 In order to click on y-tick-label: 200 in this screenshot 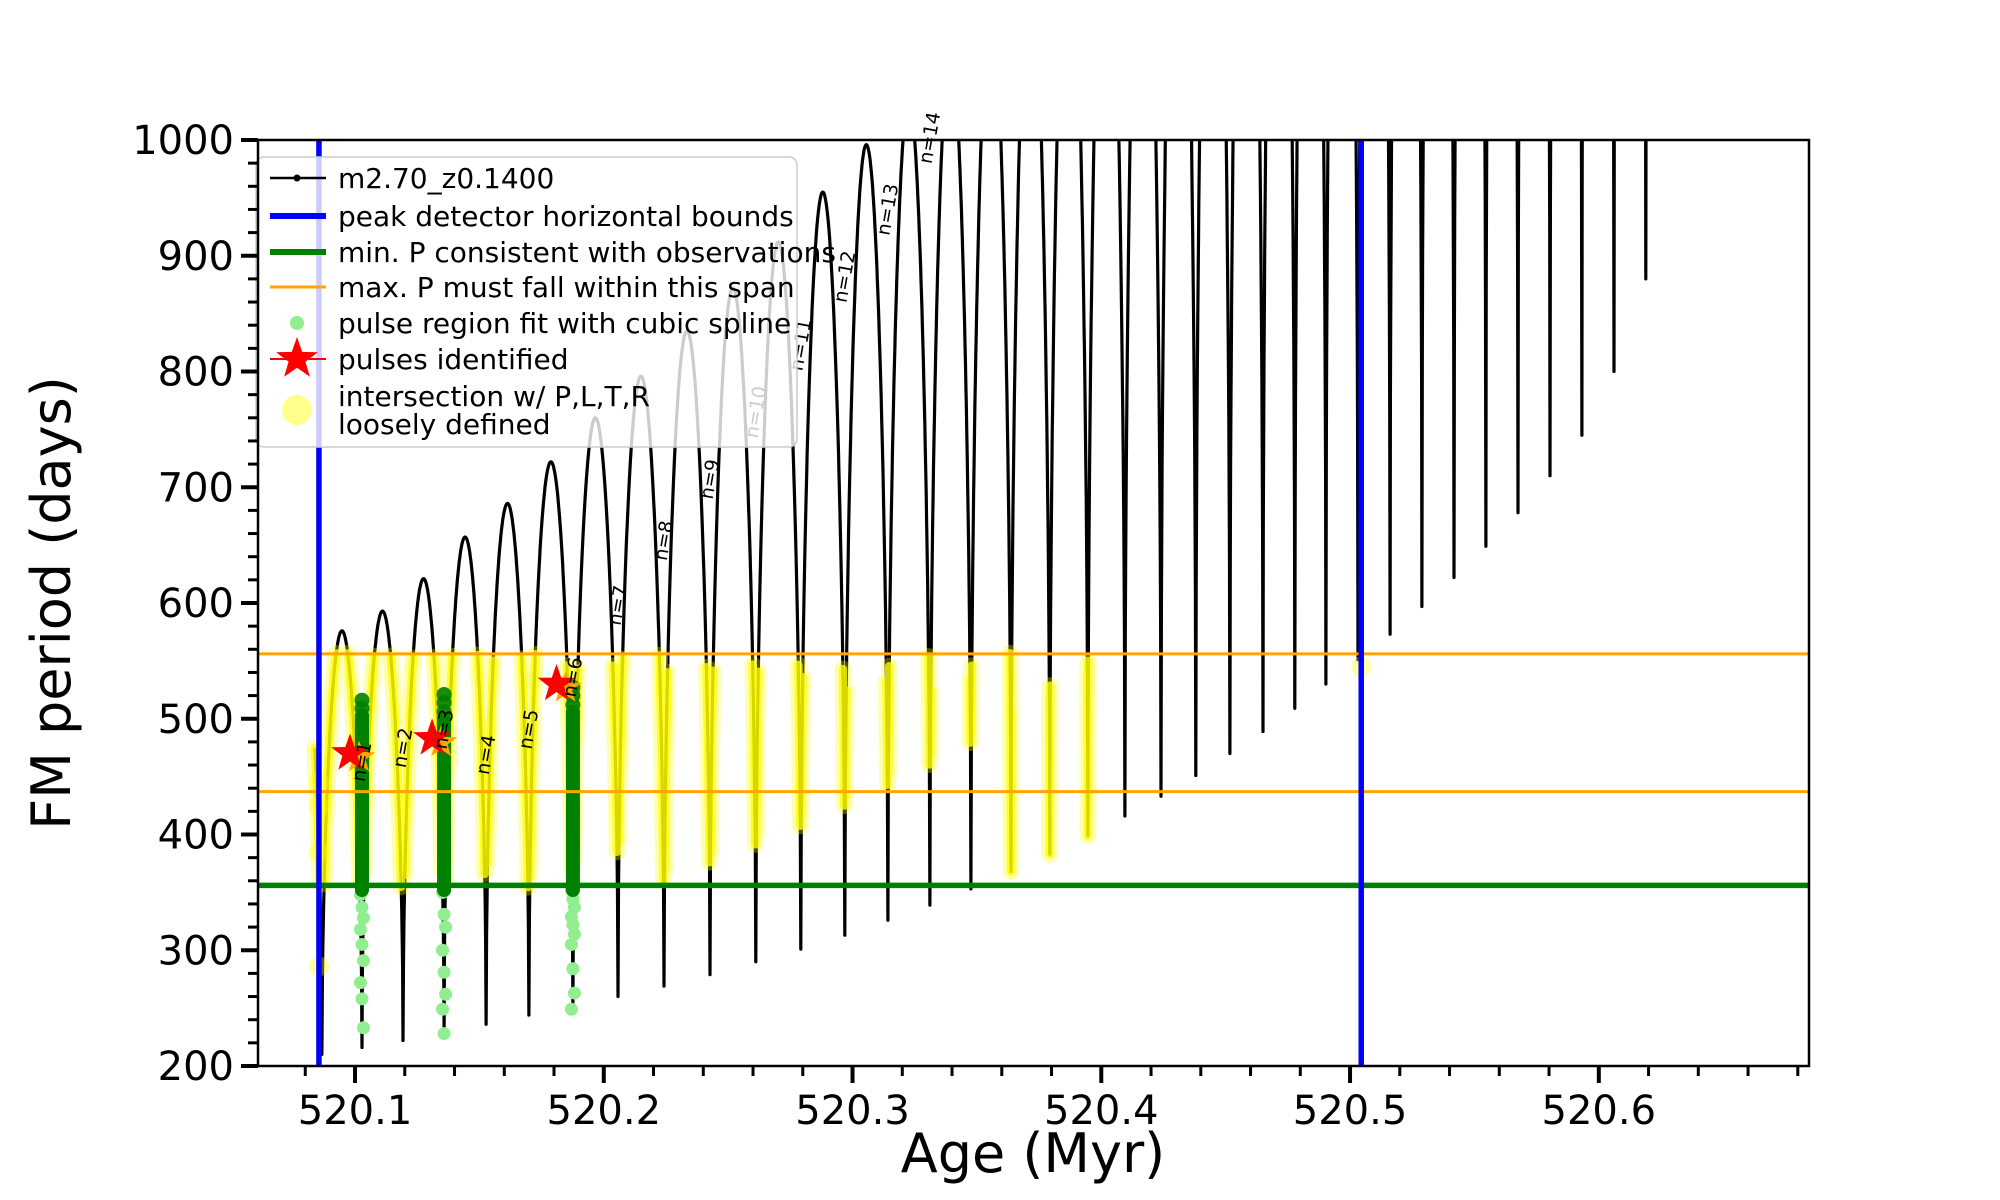, I will do `click(196, 1067)`.